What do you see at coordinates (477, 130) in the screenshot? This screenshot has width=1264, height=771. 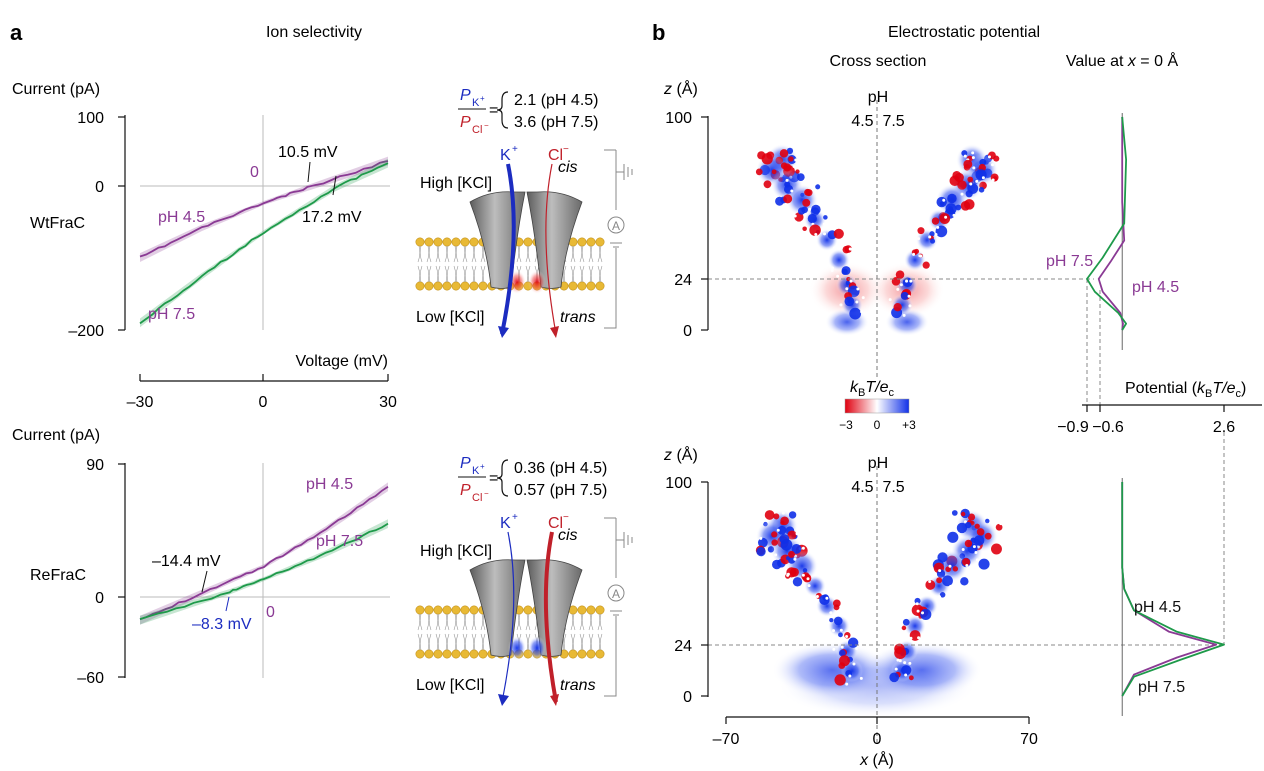 I see `ratio-denominator-sub: Cl` at bounding box center [477, 130].